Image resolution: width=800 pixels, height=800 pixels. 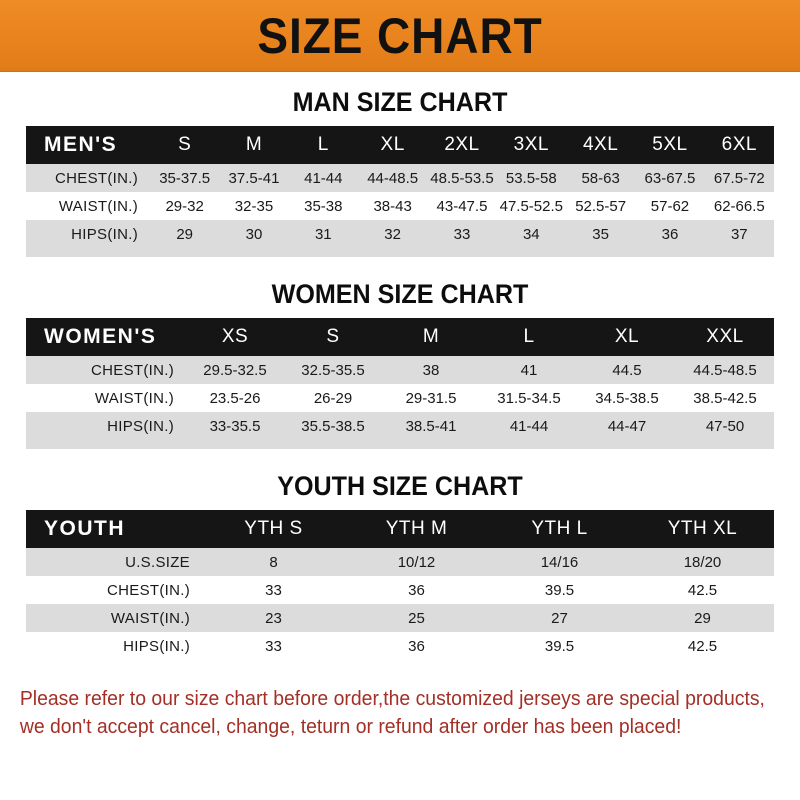 I want to click on youth-cell: 27, so click(x=559, y=618).